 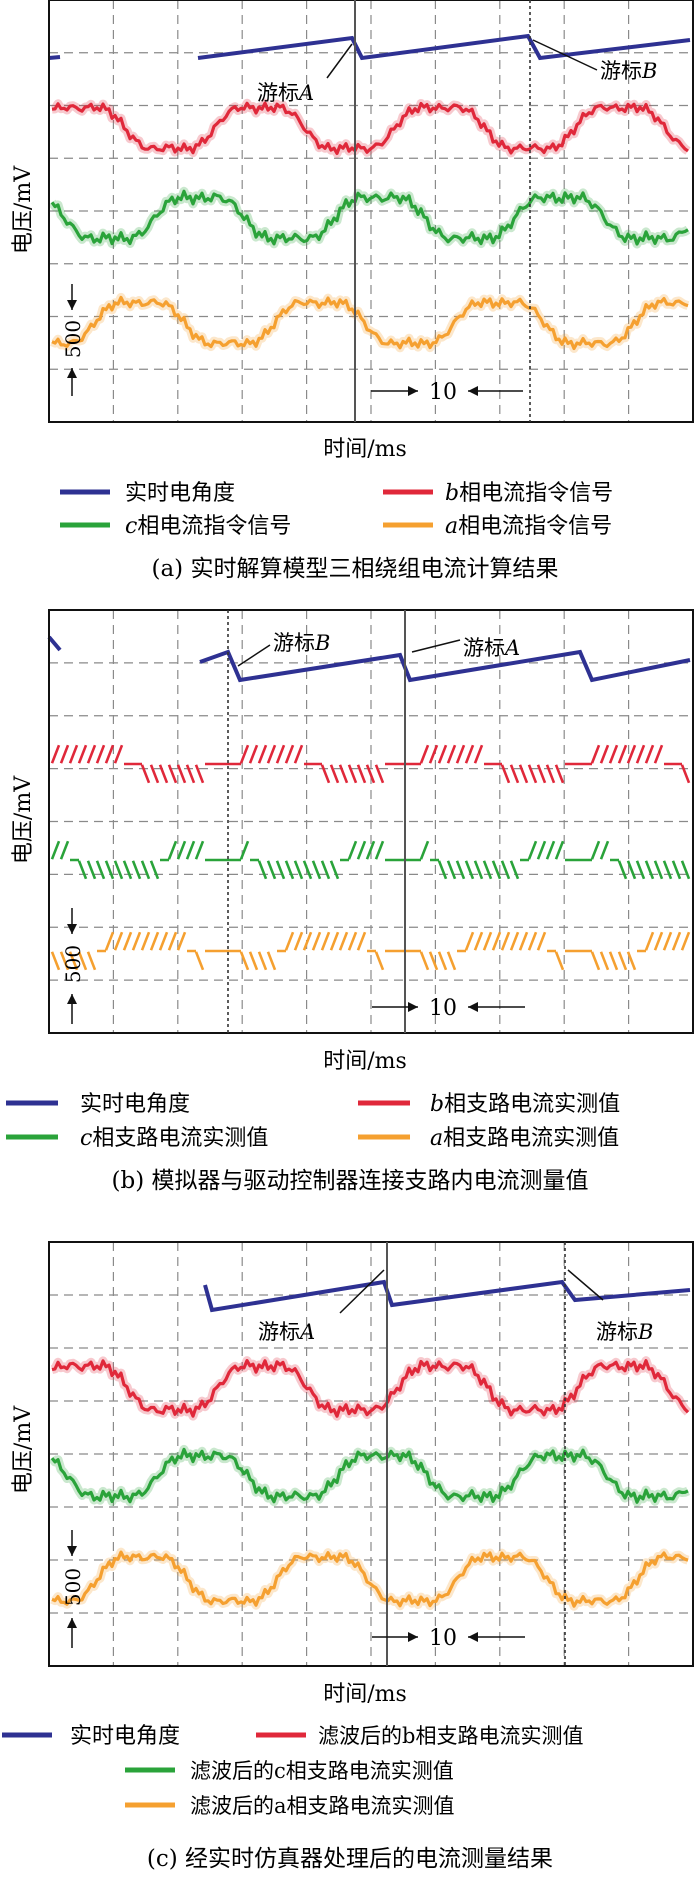 What do you see at coordinates (450, 1736) in the screenshot?
I see `legend-c-label-b: 滤波后的b相支路电流实测值` at bounding box center [450, 1736].